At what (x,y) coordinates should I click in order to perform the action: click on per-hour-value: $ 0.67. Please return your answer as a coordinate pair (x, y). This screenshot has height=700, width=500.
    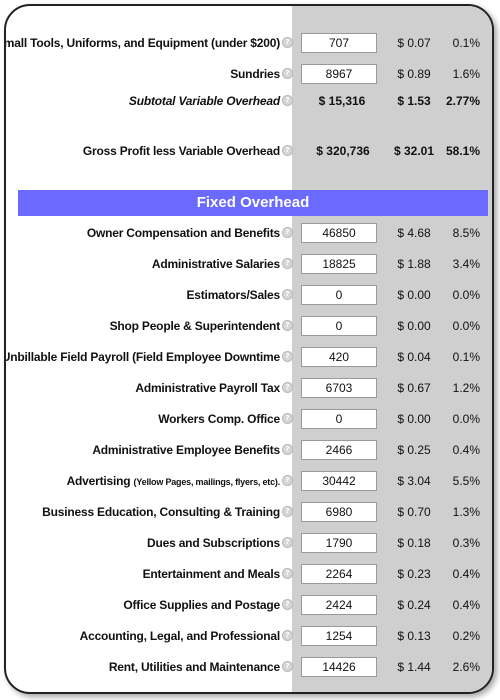
    Looking at the image, I should click on (414, 388).